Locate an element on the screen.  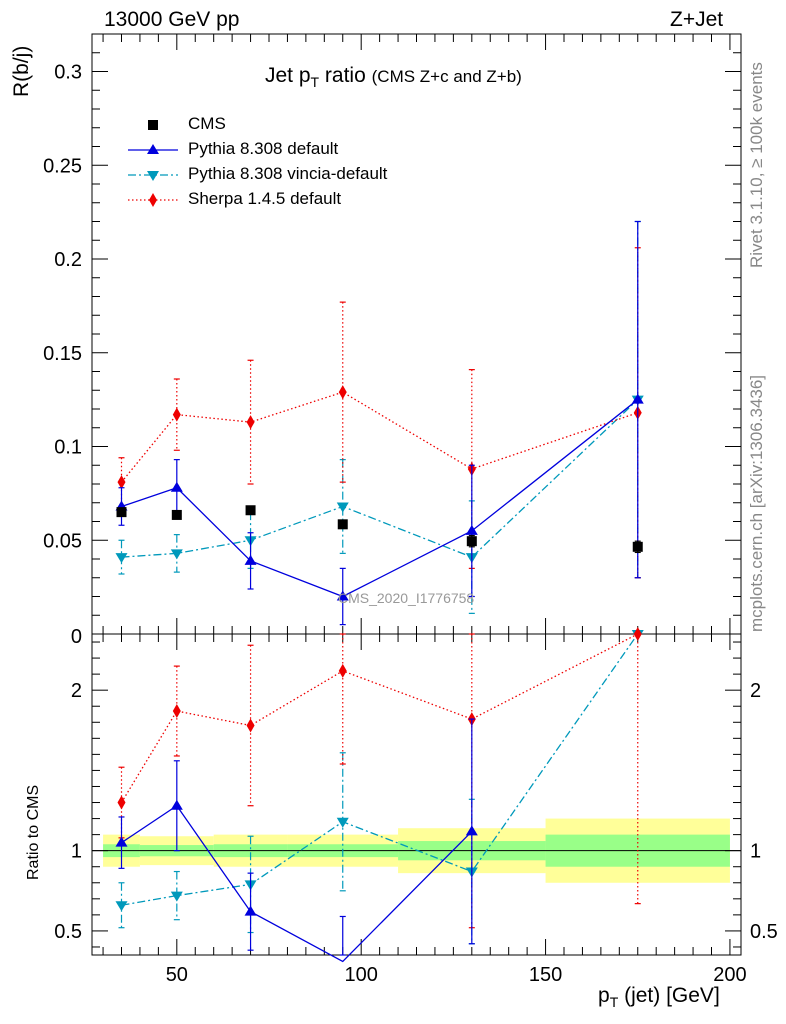
series-line-vin is located at coordinates (380, 478).